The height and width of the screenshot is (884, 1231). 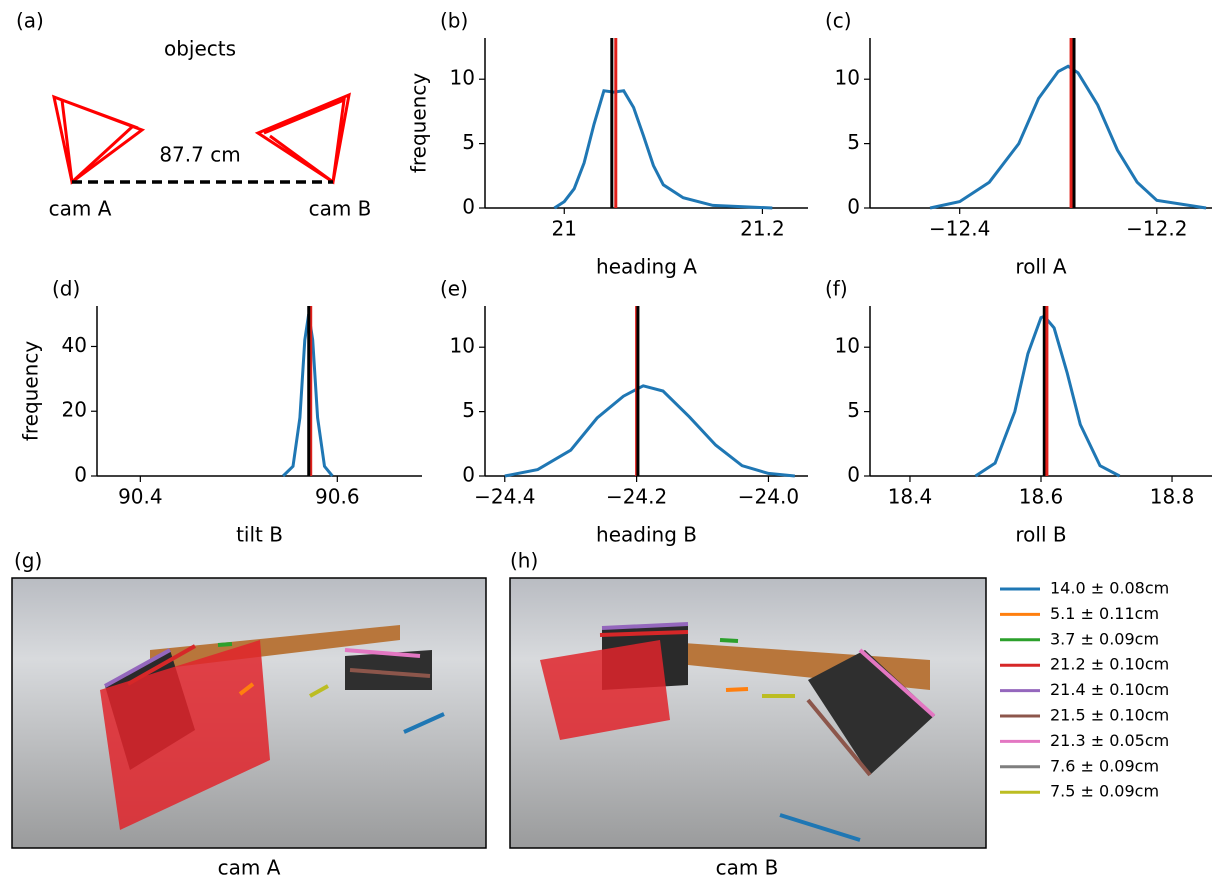 What do you see at coordinates (1109, 715) in the screenshot?
I see `legend-label: 21.5 ± 0.10cm` at bounding box center [1109, 715].